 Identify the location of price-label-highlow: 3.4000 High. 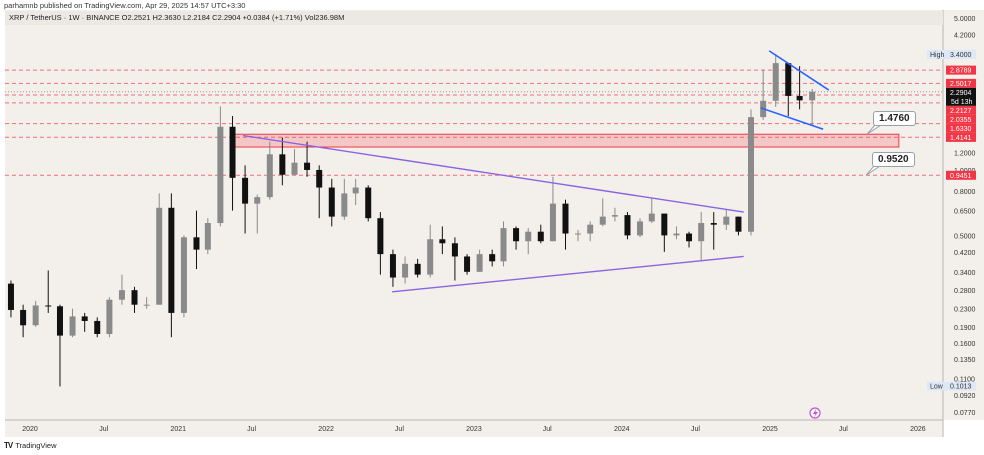
(951, 54).